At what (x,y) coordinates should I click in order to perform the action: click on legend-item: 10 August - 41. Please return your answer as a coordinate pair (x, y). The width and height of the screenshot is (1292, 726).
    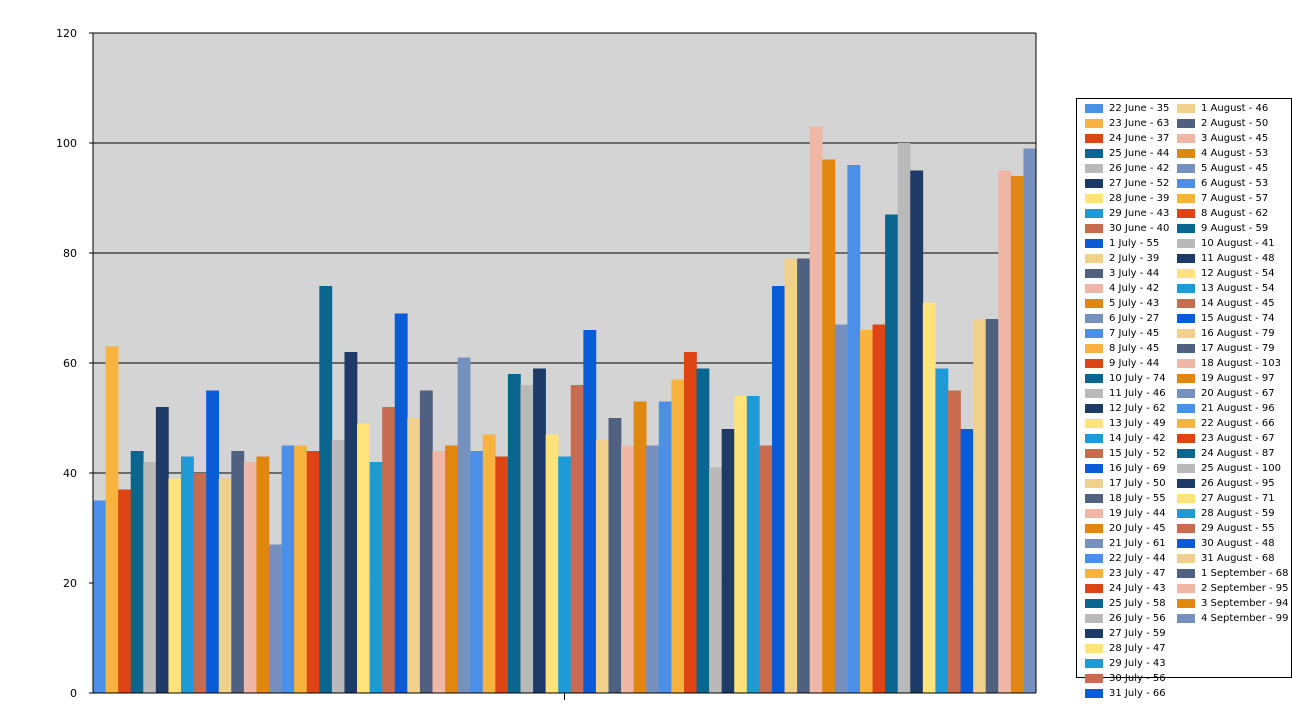
    Looking at the image, I should click on (1226, 243).